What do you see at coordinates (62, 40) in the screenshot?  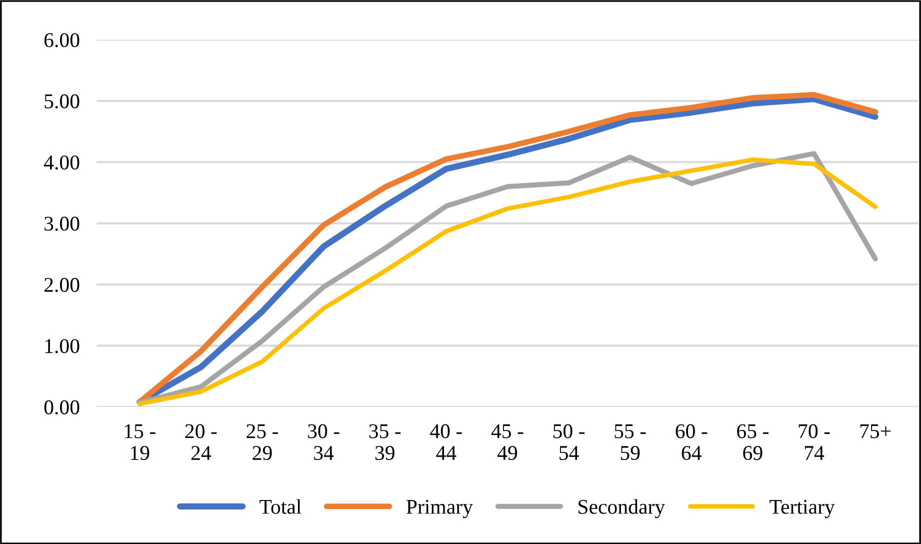 I see `y-tick-label: 6.00` at bounding box center [62, 40].